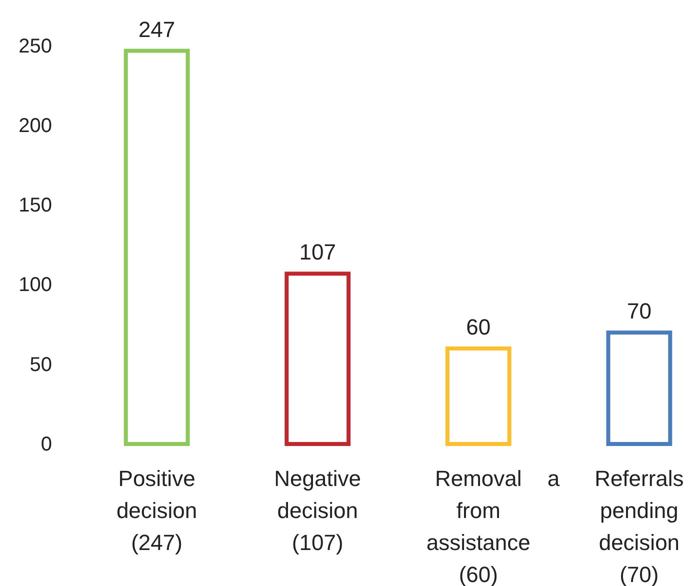  What do you see at coordinates (35, 46) in the screenshot?
I see `y-tick-label: 250` at bounding box center [35, 46].